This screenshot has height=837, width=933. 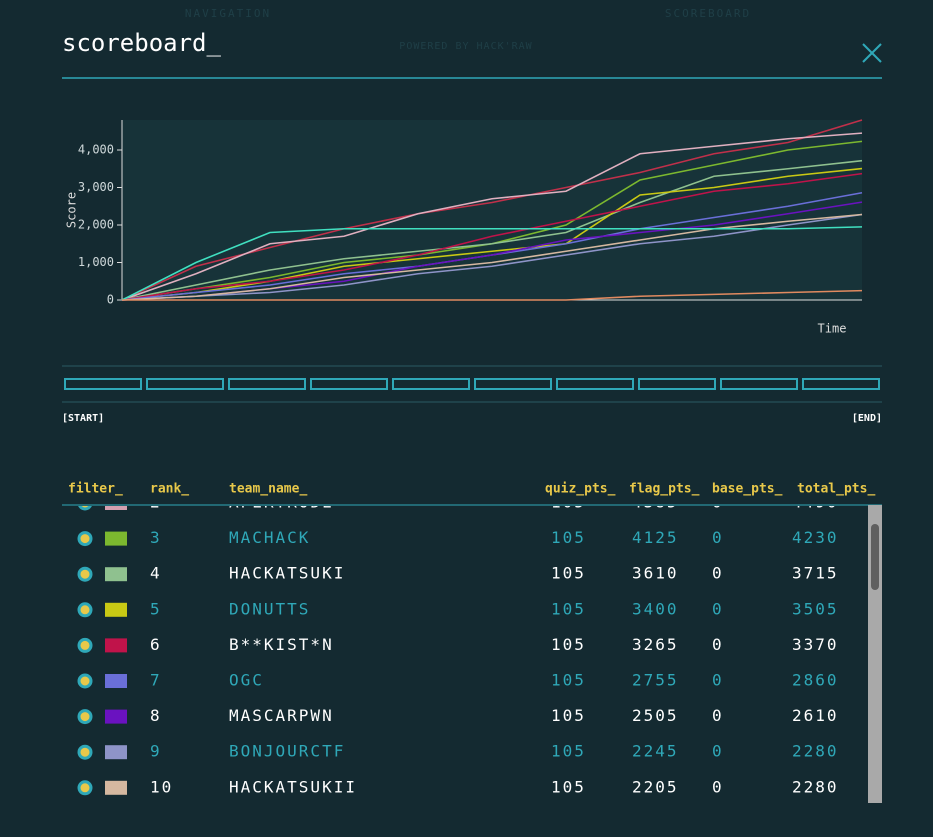 What do you see at coordinates (156, 502) in the screenshot?
I see `cell: 2` at bounding box center [156, 502].